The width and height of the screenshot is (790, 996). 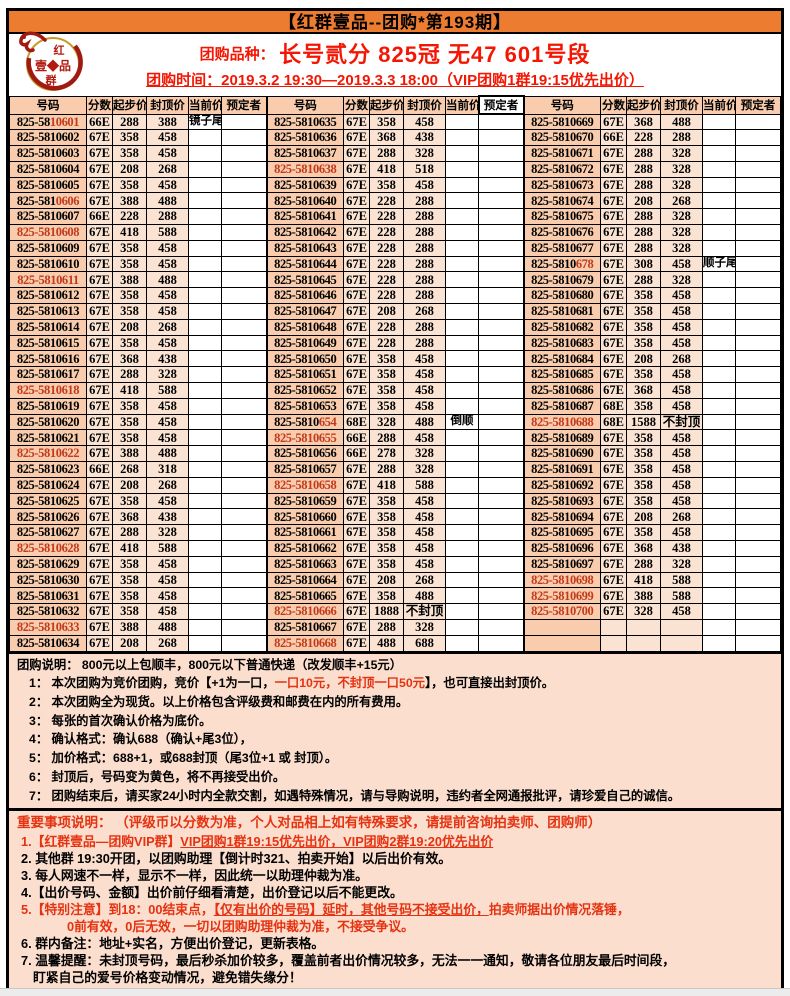 I want to click on cell-score, so click(x=613, y=643).